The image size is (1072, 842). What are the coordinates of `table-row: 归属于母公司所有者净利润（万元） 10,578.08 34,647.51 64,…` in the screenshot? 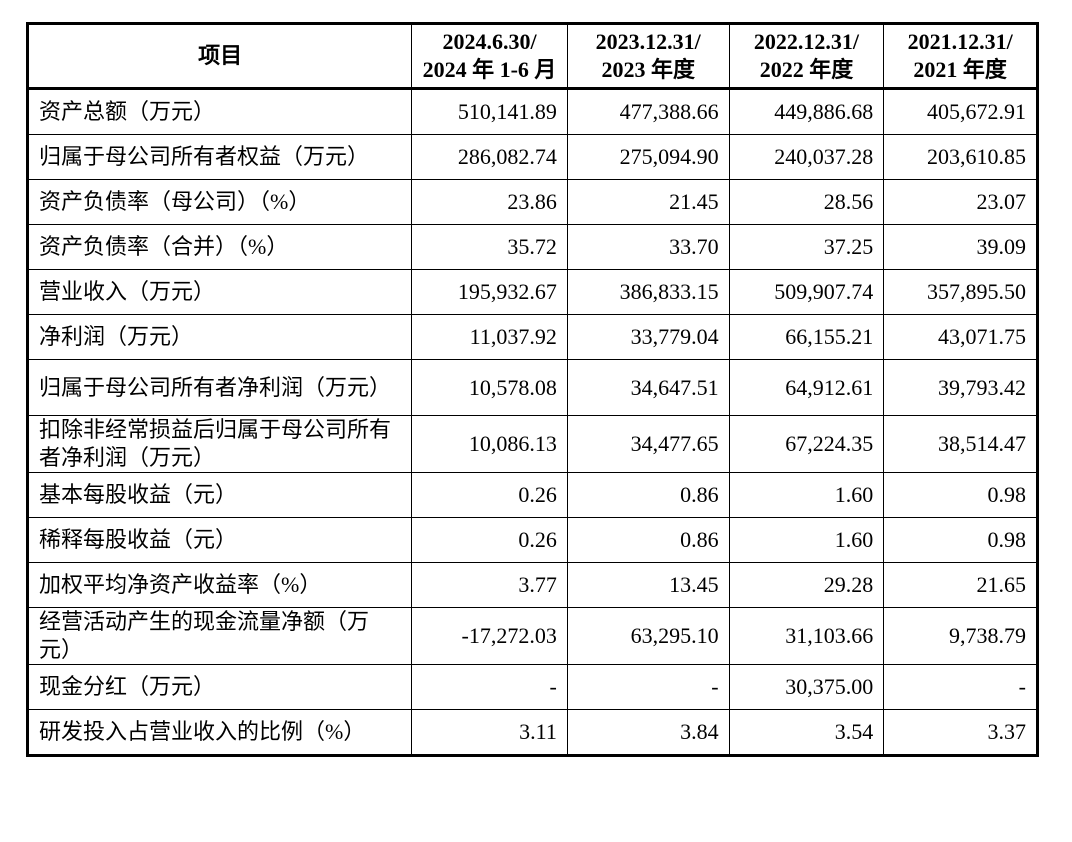 It's located at (532, 387).